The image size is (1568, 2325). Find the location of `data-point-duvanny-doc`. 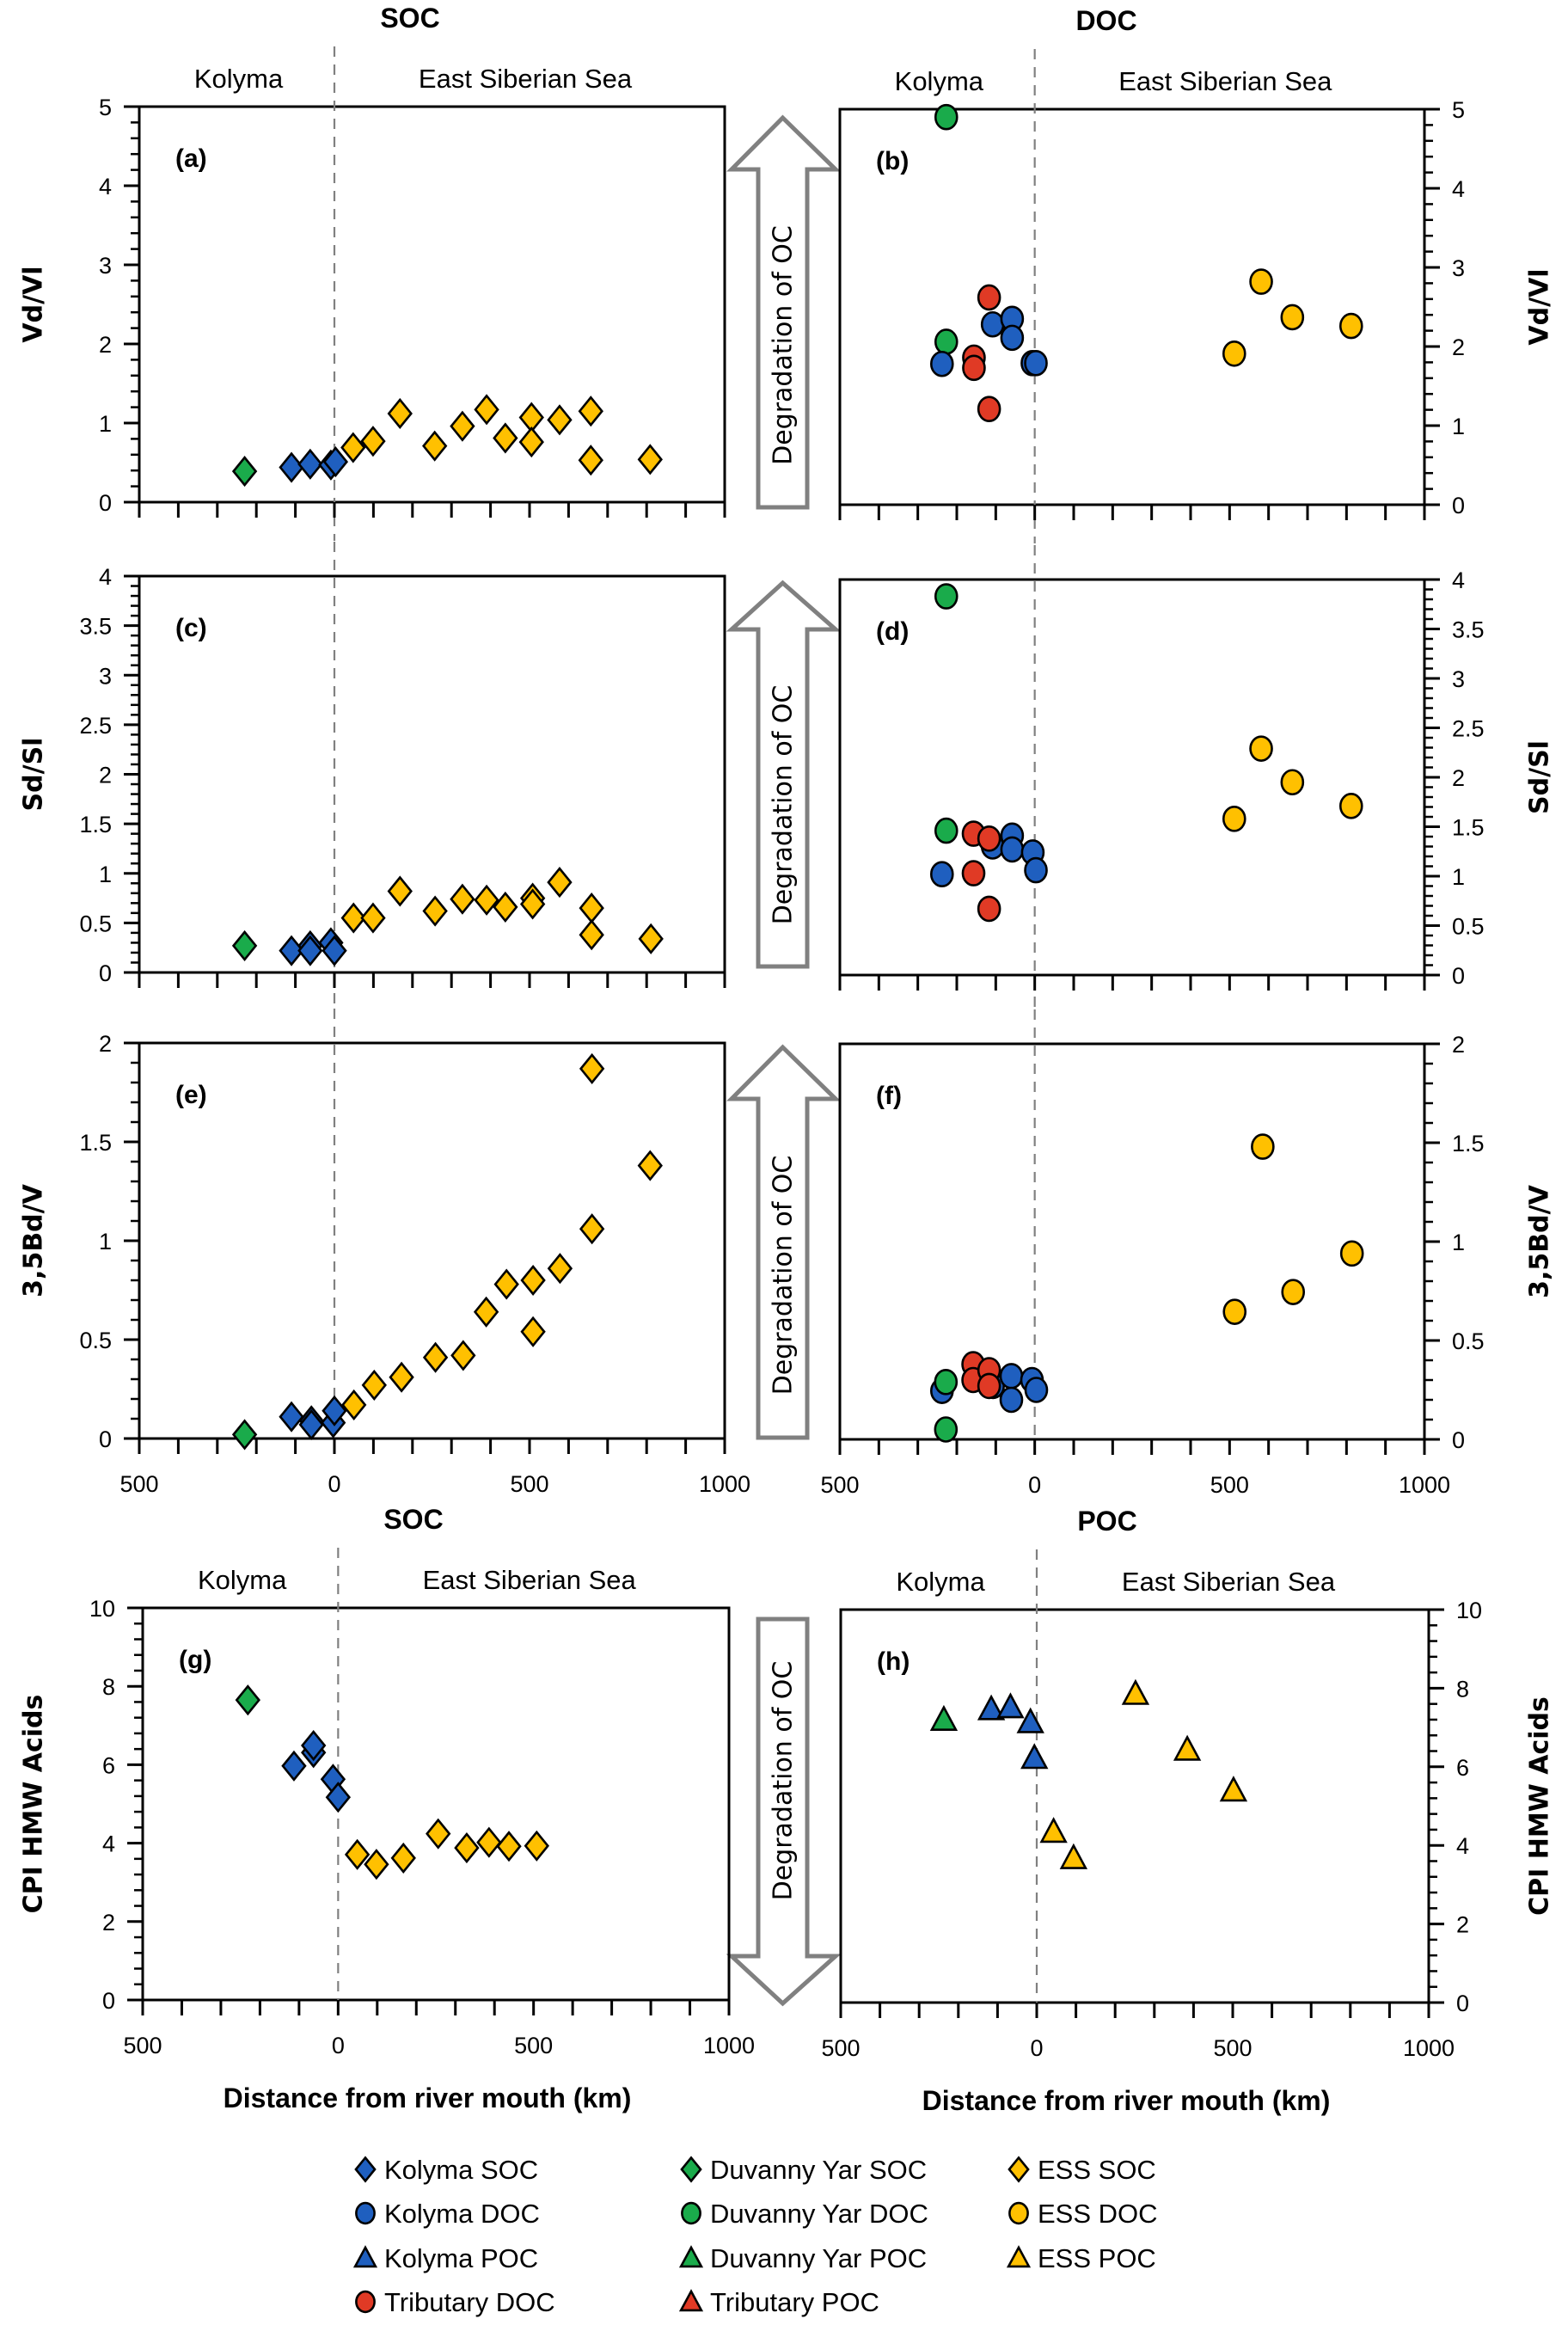

data-point-duvanny-doc is located at coordinates (946, 831).